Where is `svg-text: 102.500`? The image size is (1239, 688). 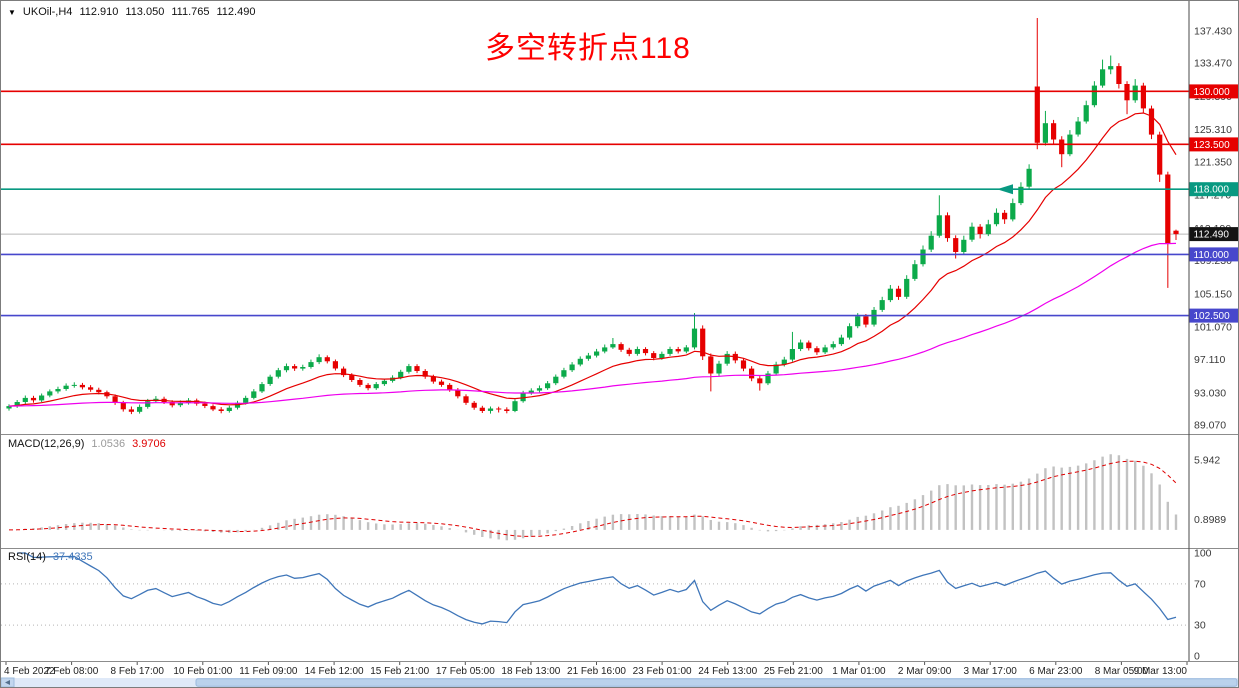 svg-text: 102.500 is located at coordinates (1212, 316).